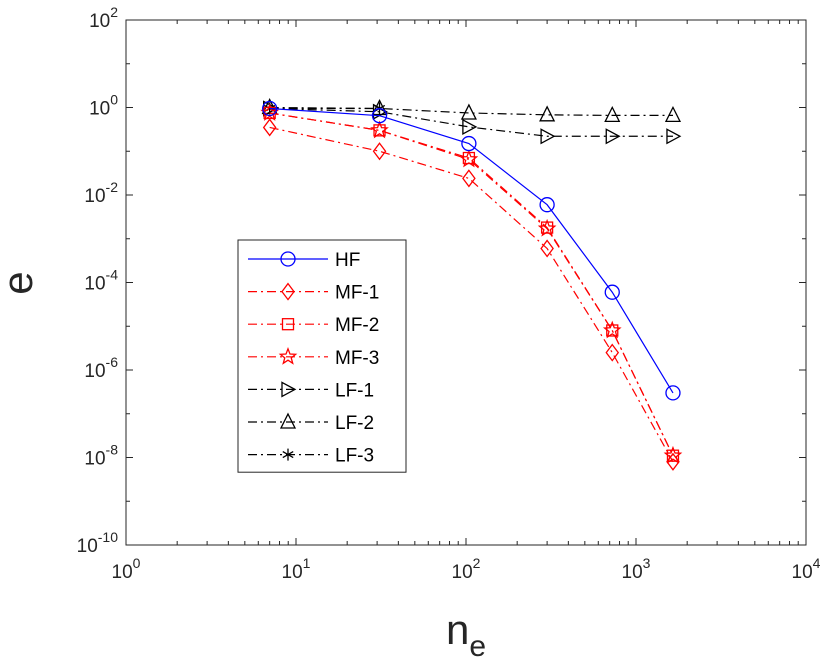  Describe the element at coordinates (288, 259) in the screenshot. I see `legend-marker-hf` at that location.